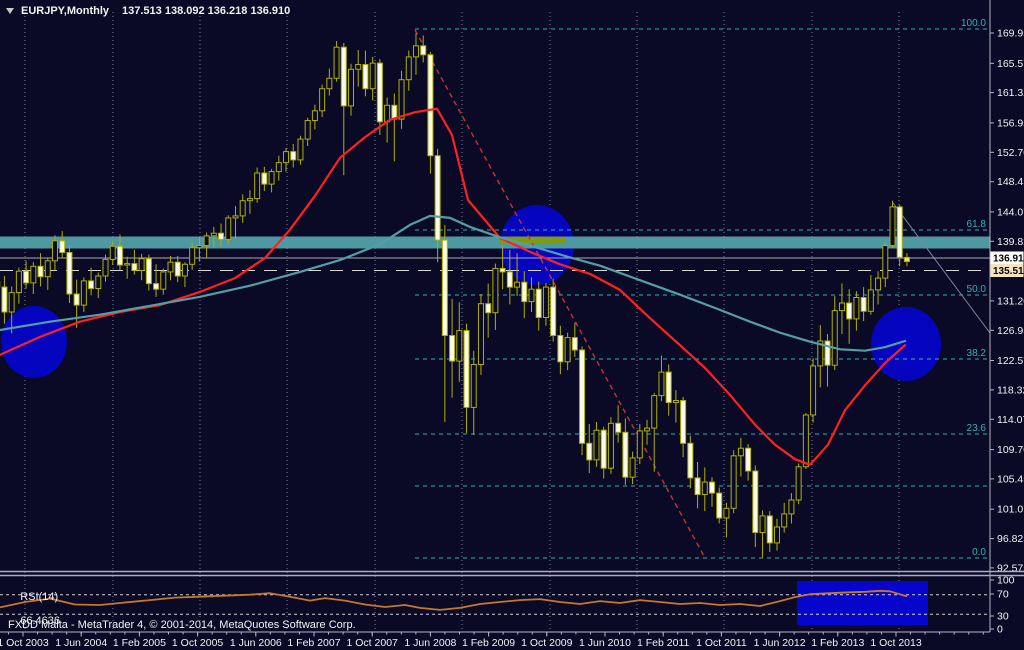 Image resolution: width=1024 pixels, height=650 pixels. Describe the element at coordinates (34, 342) in the screenshot. I see `blue-circle-annotation` at that location.